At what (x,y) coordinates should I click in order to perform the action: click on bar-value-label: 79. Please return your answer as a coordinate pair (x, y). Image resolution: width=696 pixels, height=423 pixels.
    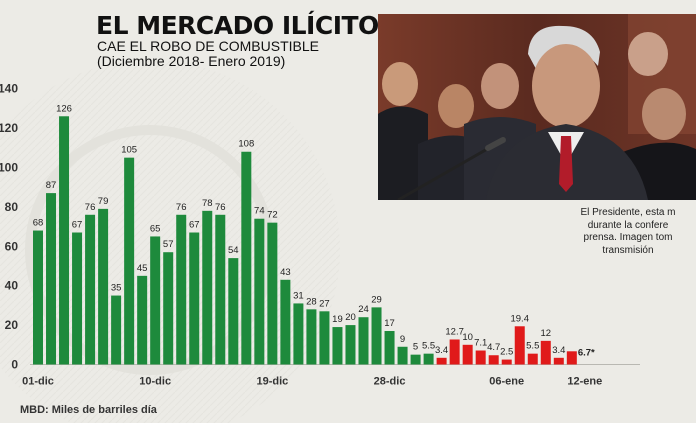
    Looking at the image, I should click on (103, 201).